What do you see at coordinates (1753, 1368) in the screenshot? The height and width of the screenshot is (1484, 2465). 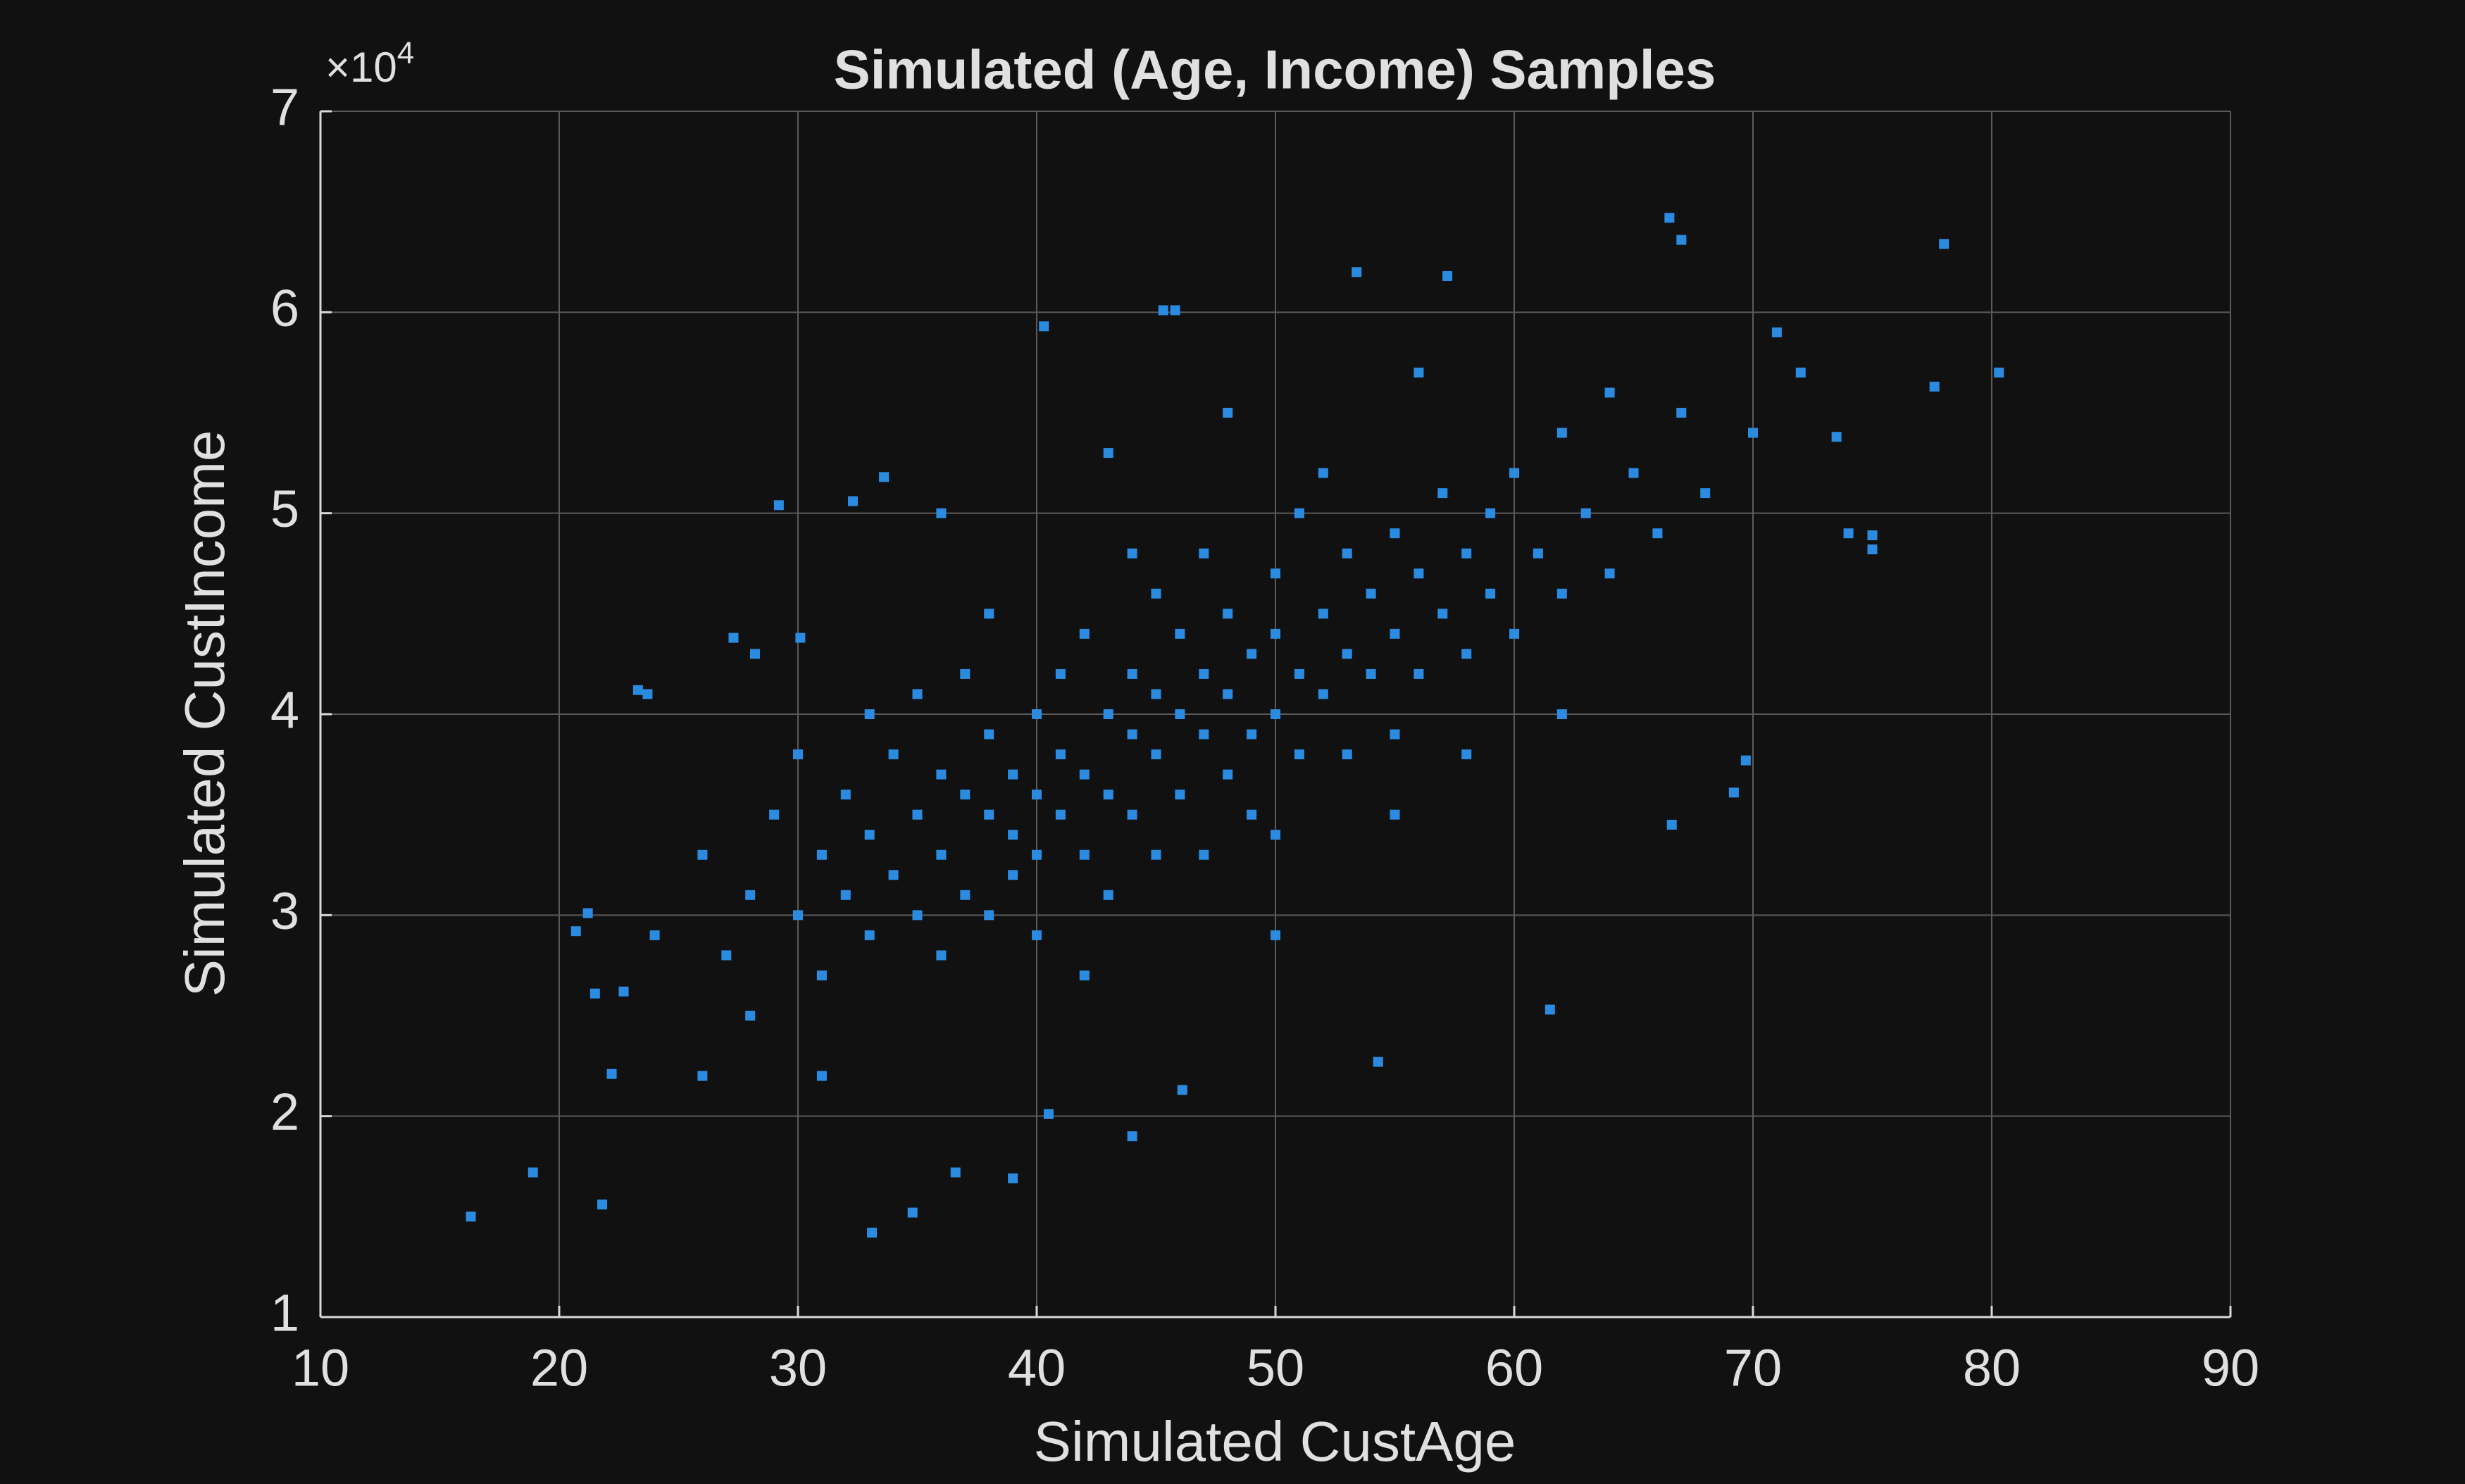 I see `x-tick-label: 70` at bounding box center [1753, 1368].